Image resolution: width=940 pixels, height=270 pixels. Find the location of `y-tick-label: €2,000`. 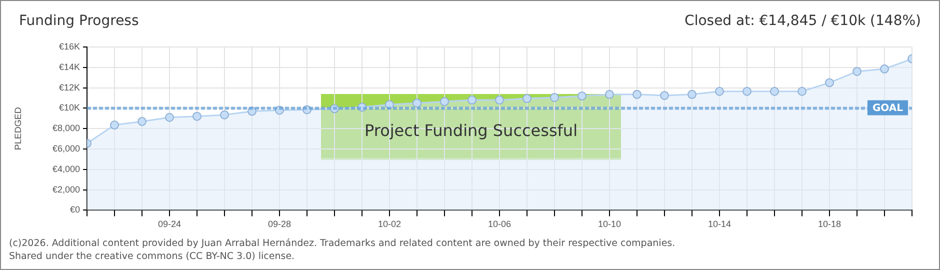

y-tick-label: €2,000 is located at coordinates (66, 189).